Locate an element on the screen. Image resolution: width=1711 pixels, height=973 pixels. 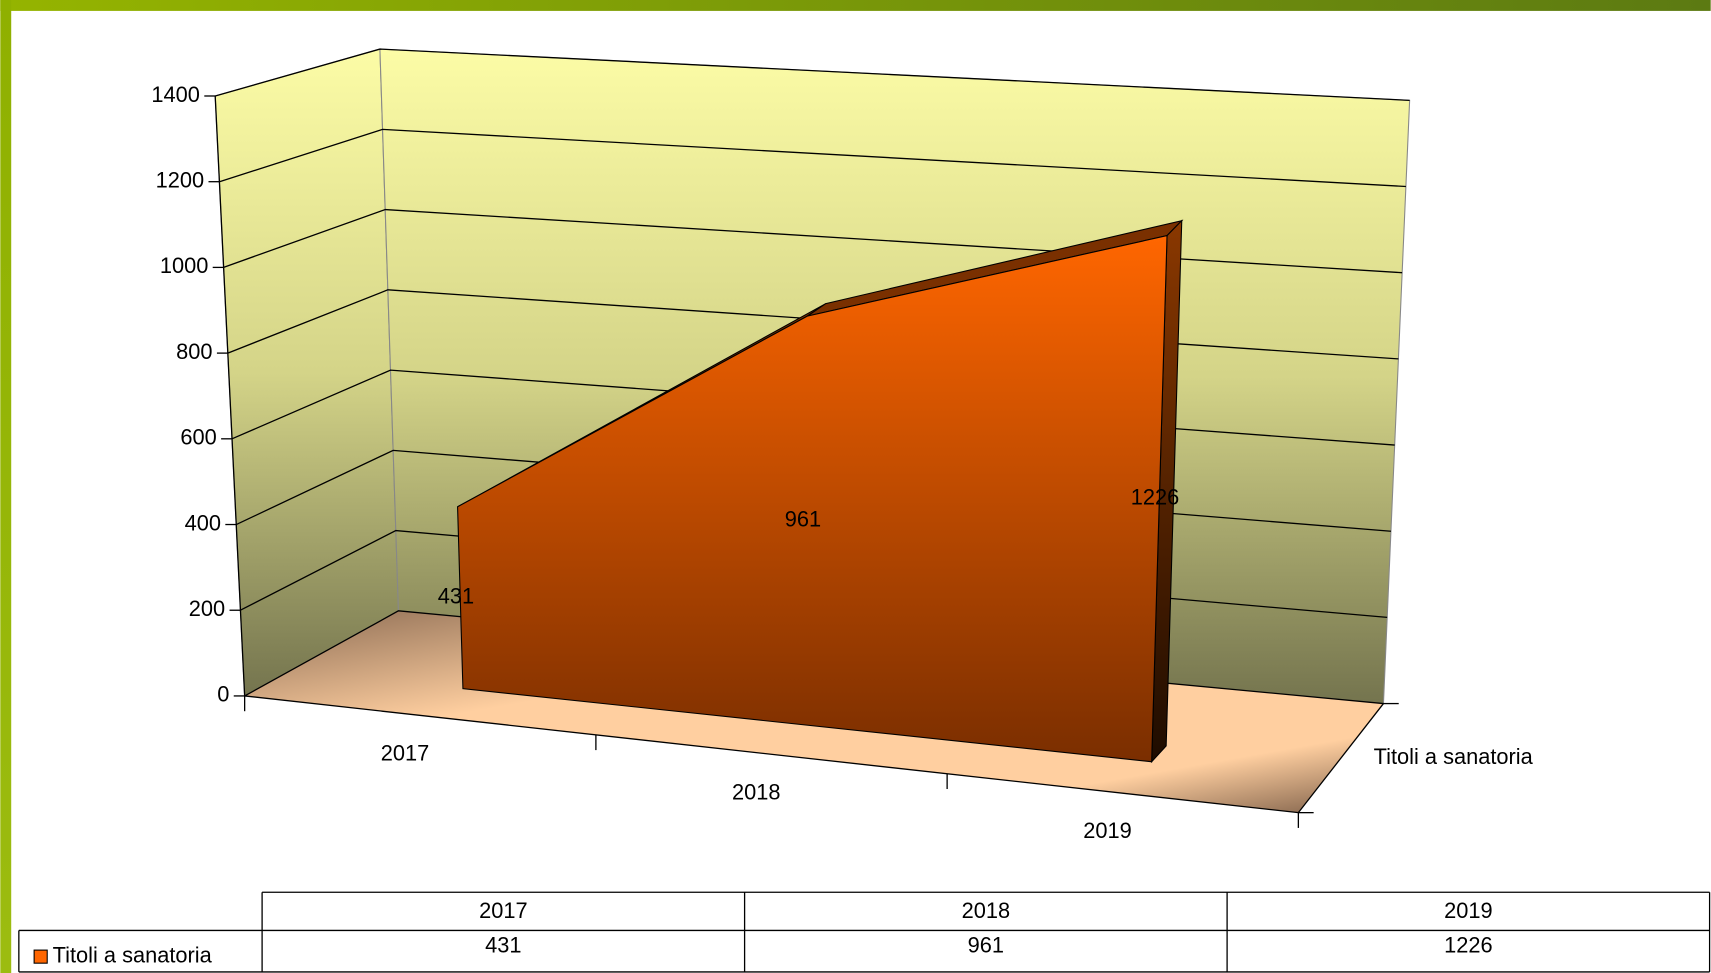
y-tick-label: 1200 is located at coordinates (180, 179).